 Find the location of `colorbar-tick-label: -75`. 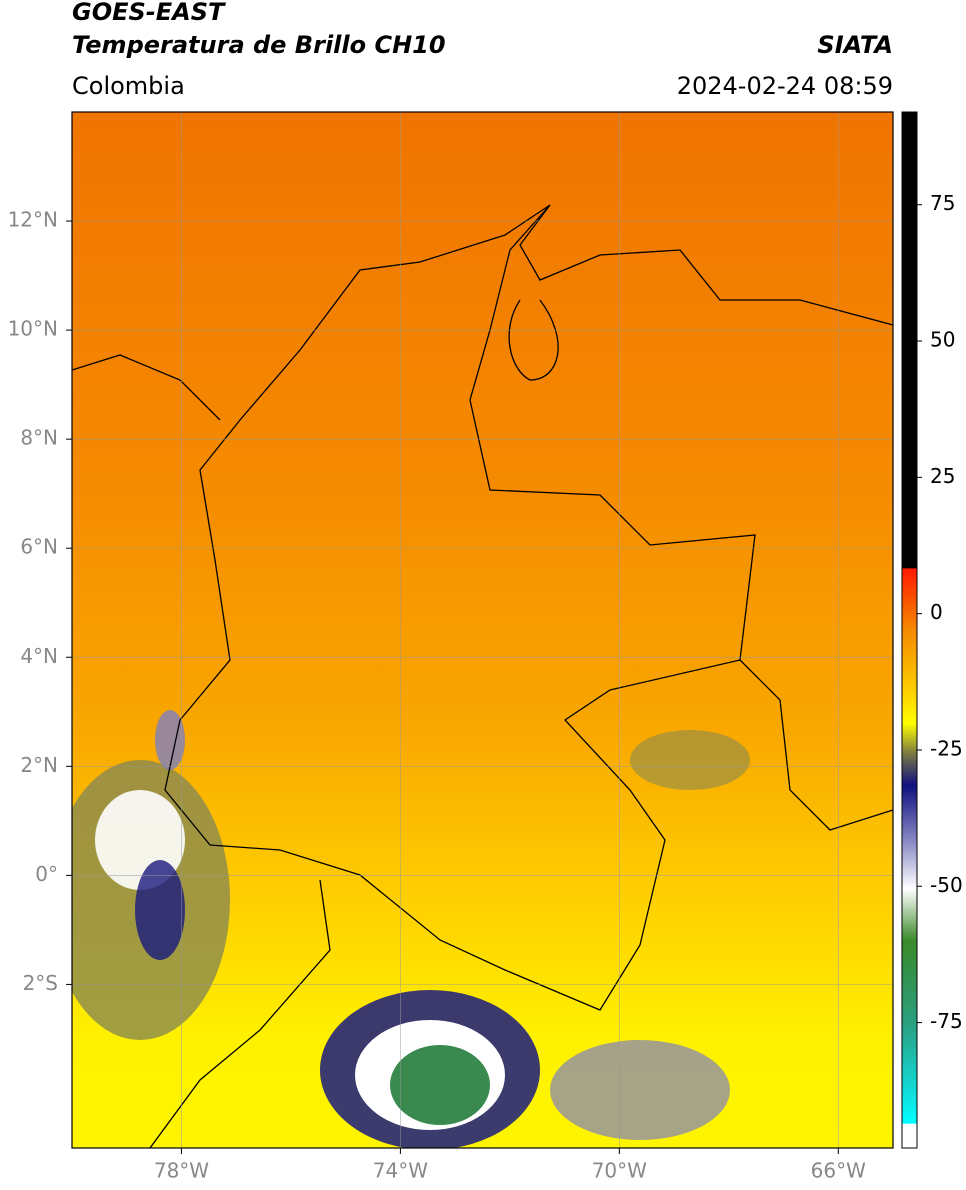

colorbar-tick-label: -75 is located at coordinates (946, 1021).